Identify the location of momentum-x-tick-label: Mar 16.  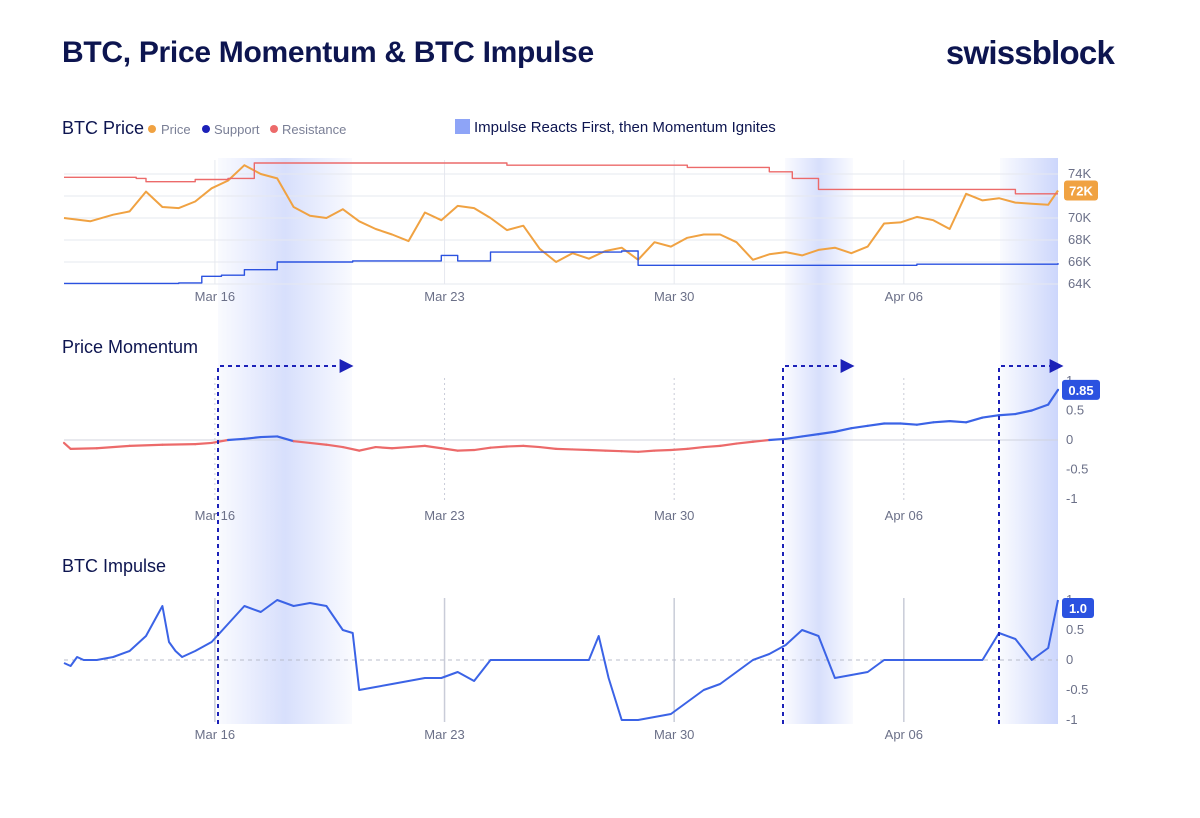
(215, 515).